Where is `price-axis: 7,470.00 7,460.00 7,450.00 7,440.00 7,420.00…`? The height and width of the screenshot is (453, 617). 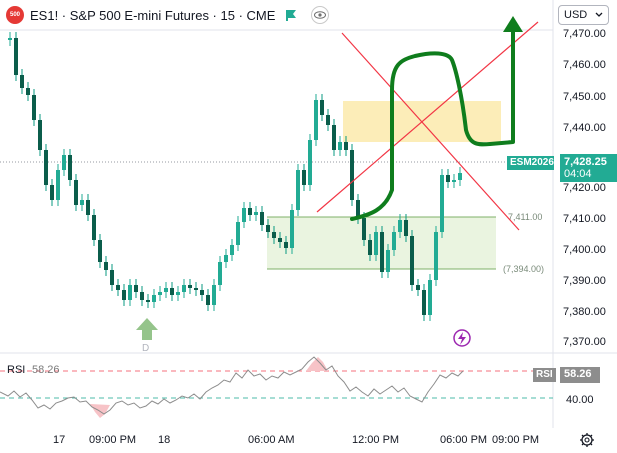
price-axis: 7,470.00 7,460.00 7,450.00 7,440.00 7,420.00… is located at coordinates (584, 188).